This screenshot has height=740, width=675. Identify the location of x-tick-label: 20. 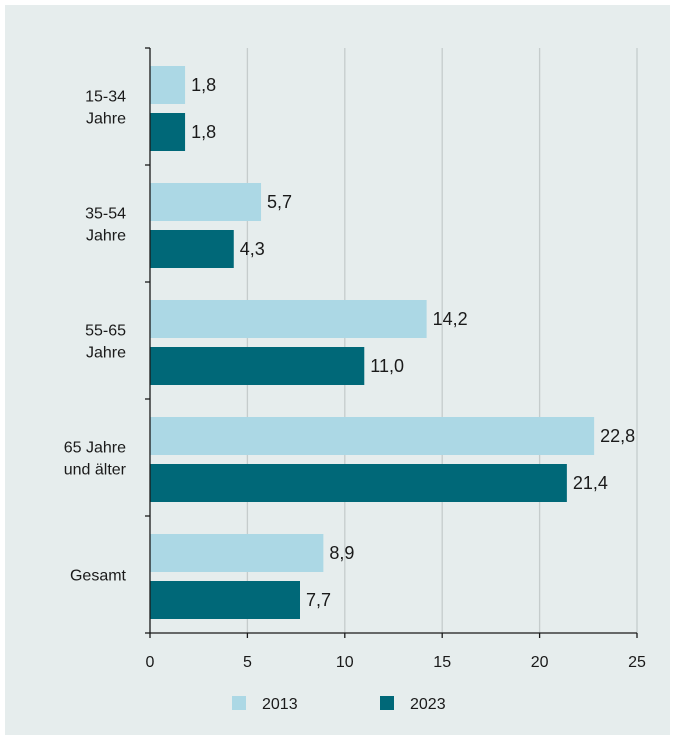
(540, 662).